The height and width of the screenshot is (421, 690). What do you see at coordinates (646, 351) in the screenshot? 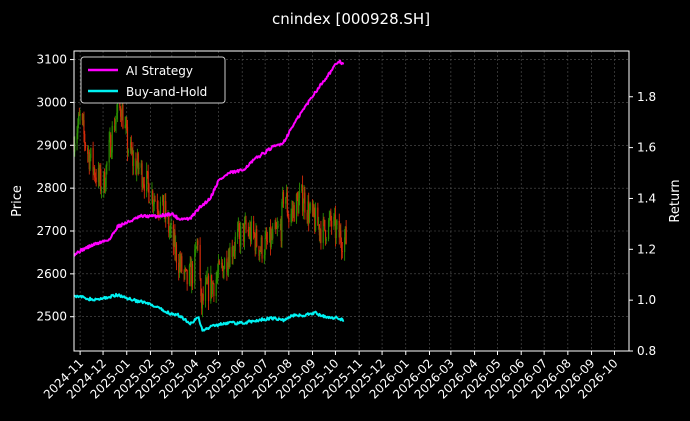
I see `y-right-tick-label: 0.8` at bounding box center [646, 351].